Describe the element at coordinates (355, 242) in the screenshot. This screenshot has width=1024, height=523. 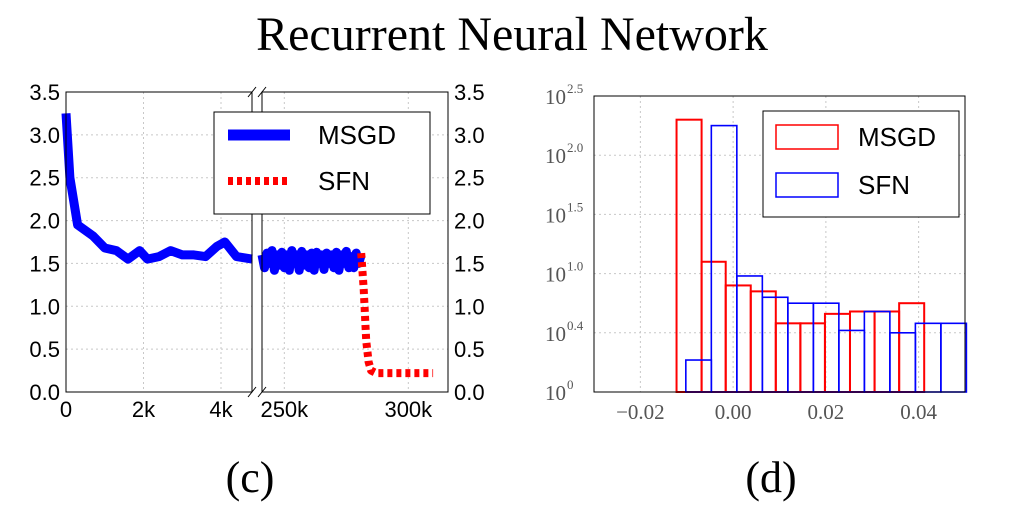
I see `c-axes-right-frame` at that location.